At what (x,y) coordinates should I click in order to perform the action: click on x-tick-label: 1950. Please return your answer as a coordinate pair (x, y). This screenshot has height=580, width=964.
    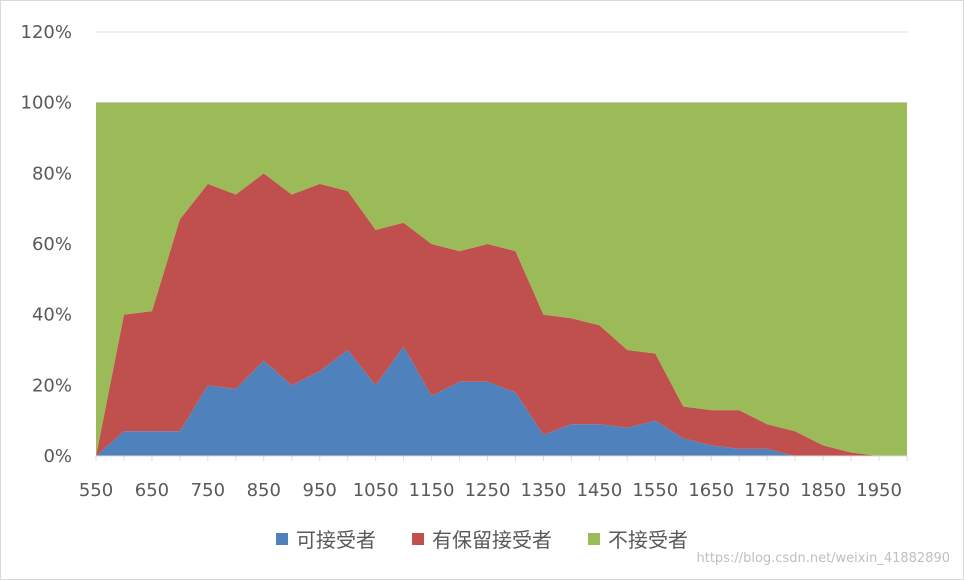
    Looking at the image, I should click on (879, 490).